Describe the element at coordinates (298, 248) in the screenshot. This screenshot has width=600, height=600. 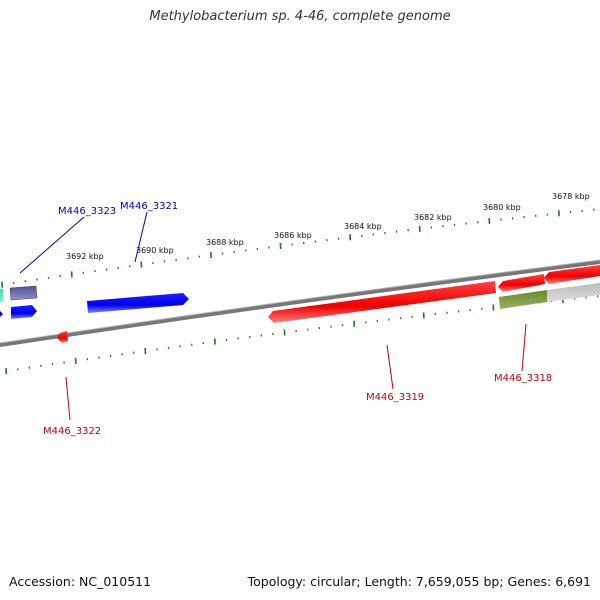
I see `outer-tick-track` at that location.